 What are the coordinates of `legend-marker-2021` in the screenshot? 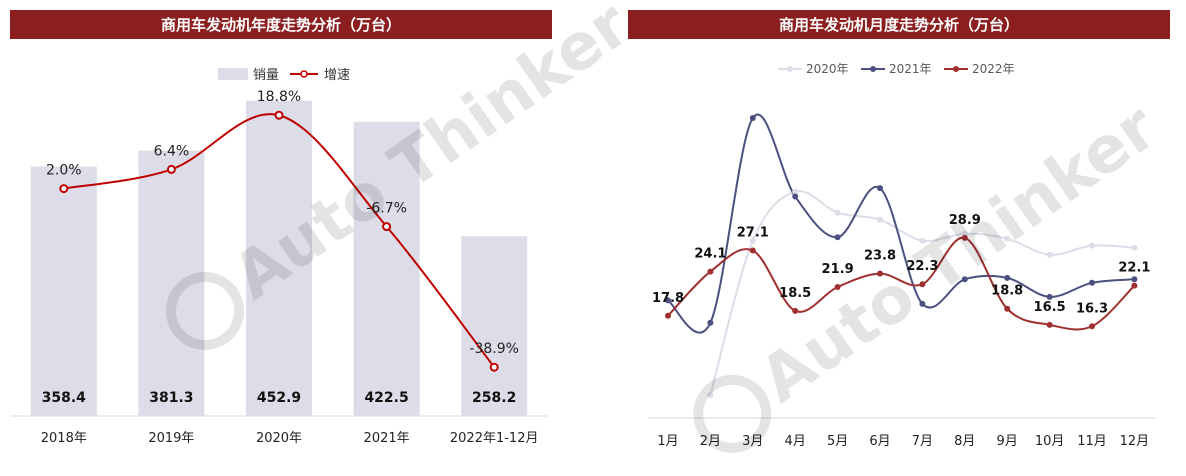 It's located at (873, 69).